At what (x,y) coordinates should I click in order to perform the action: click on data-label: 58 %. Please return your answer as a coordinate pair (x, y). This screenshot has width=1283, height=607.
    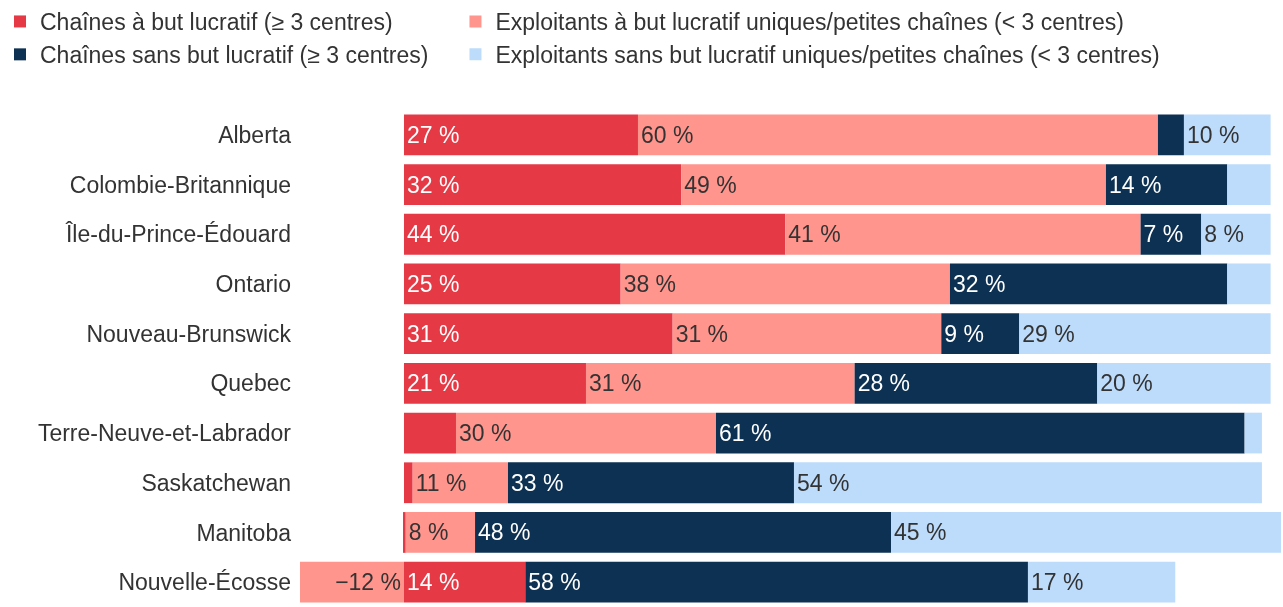
    Looking at the image, I should click on (554, 582).